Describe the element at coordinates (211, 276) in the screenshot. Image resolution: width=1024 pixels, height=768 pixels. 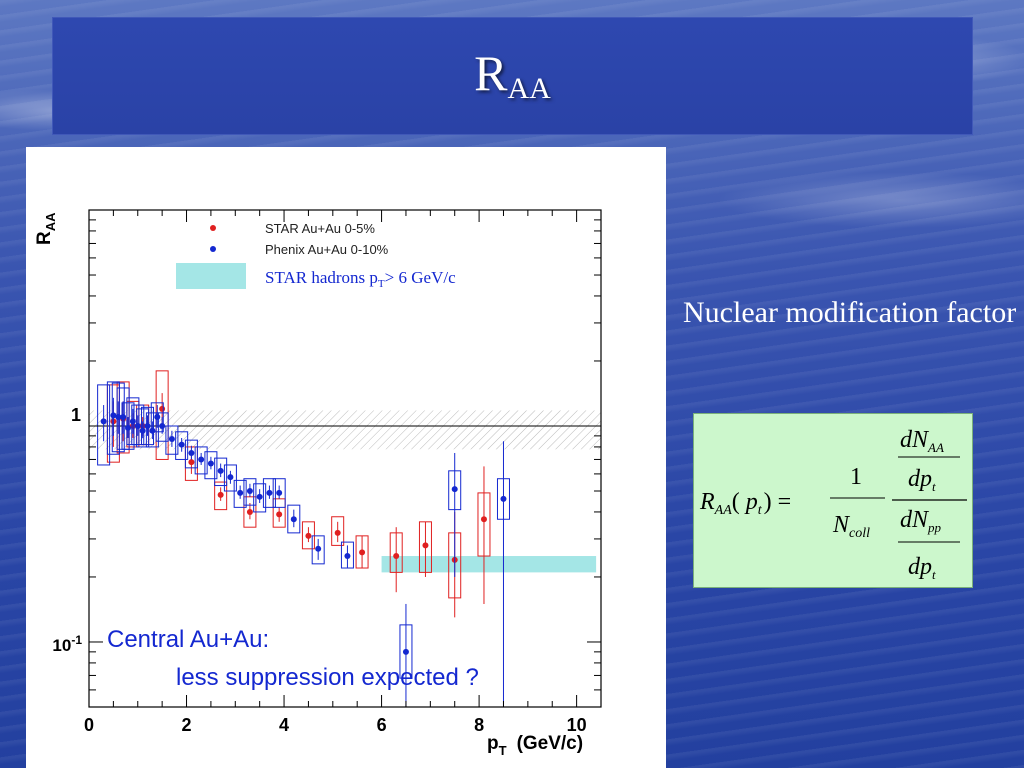
I see `legend-band-swatch` at that location.